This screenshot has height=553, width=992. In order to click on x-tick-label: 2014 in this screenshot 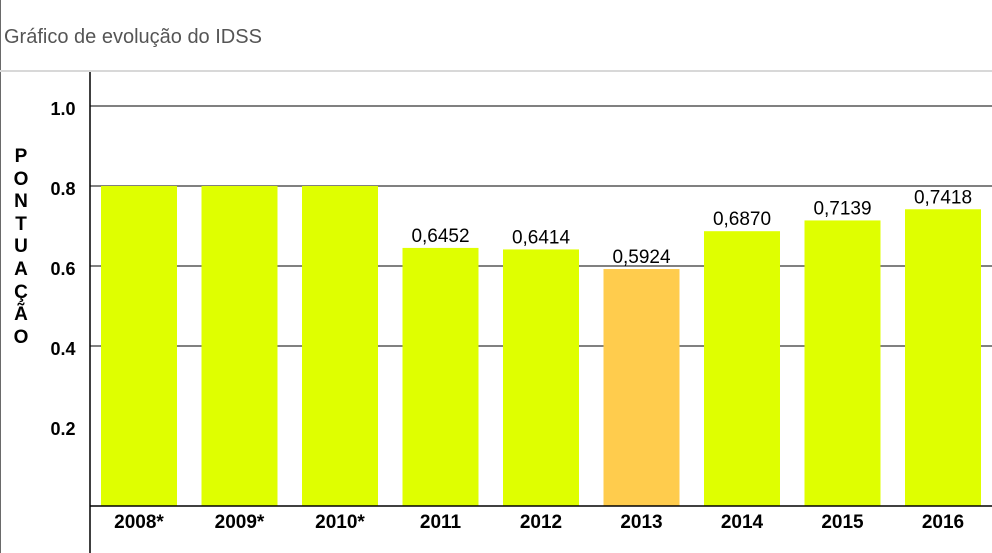, I will do `click(742, 522)`.